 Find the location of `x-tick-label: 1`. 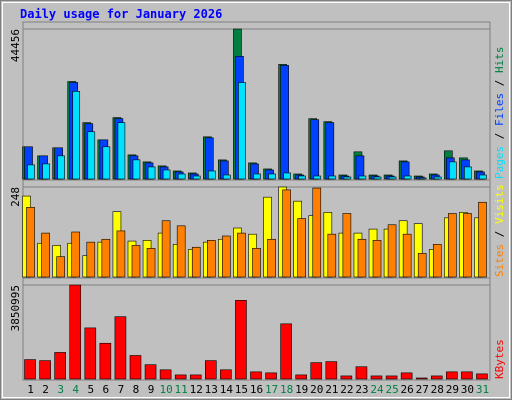

x-tick-label: 1 is located at coordinates (30, 389).